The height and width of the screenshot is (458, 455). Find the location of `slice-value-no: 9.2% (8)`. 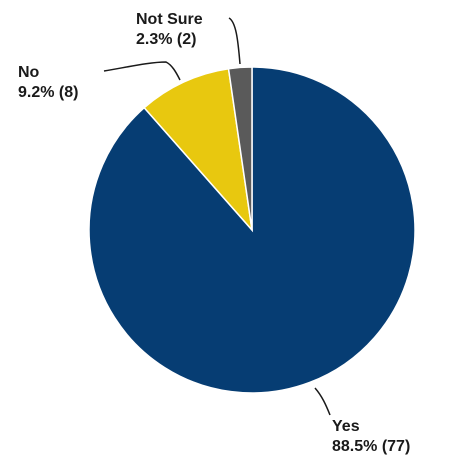

slice-value-no: 9.2% (8) is located at coordinates (48, 92).